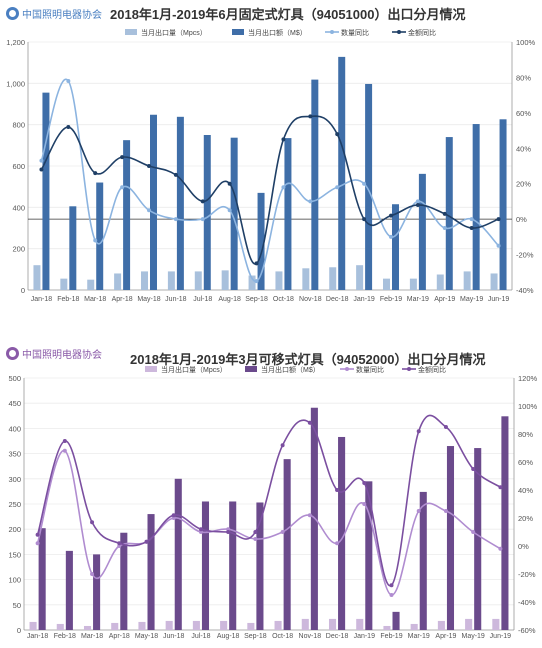  Describe the element at coordinates (523, 148) in the screenshot. I see `right-tick-label: 40%` at that location.